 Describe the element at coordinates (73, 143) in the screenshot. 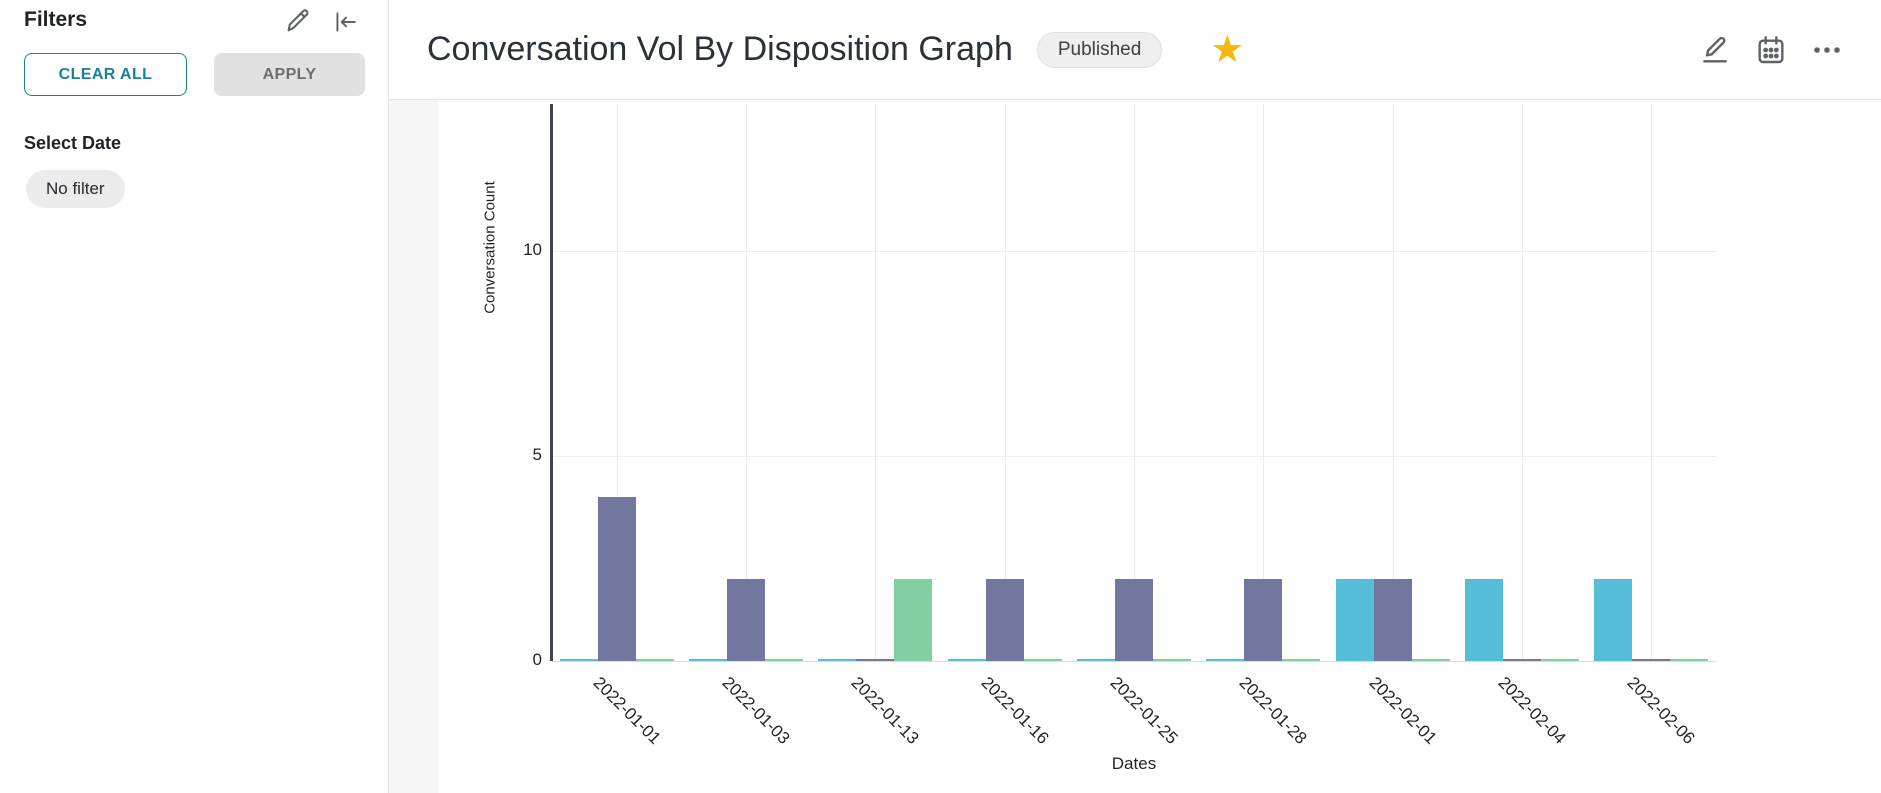

I see `select-date-label: Select Date` at that location.